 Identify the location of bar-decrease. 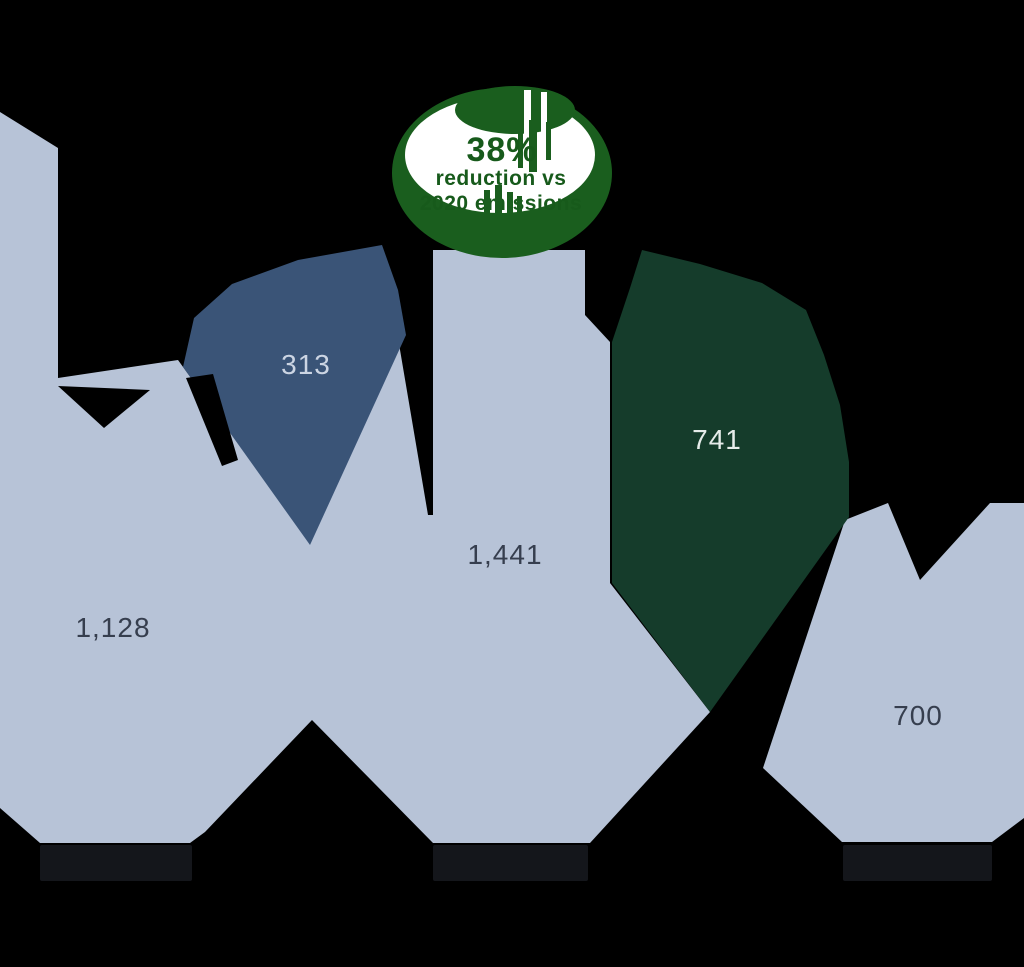
(730, 481).